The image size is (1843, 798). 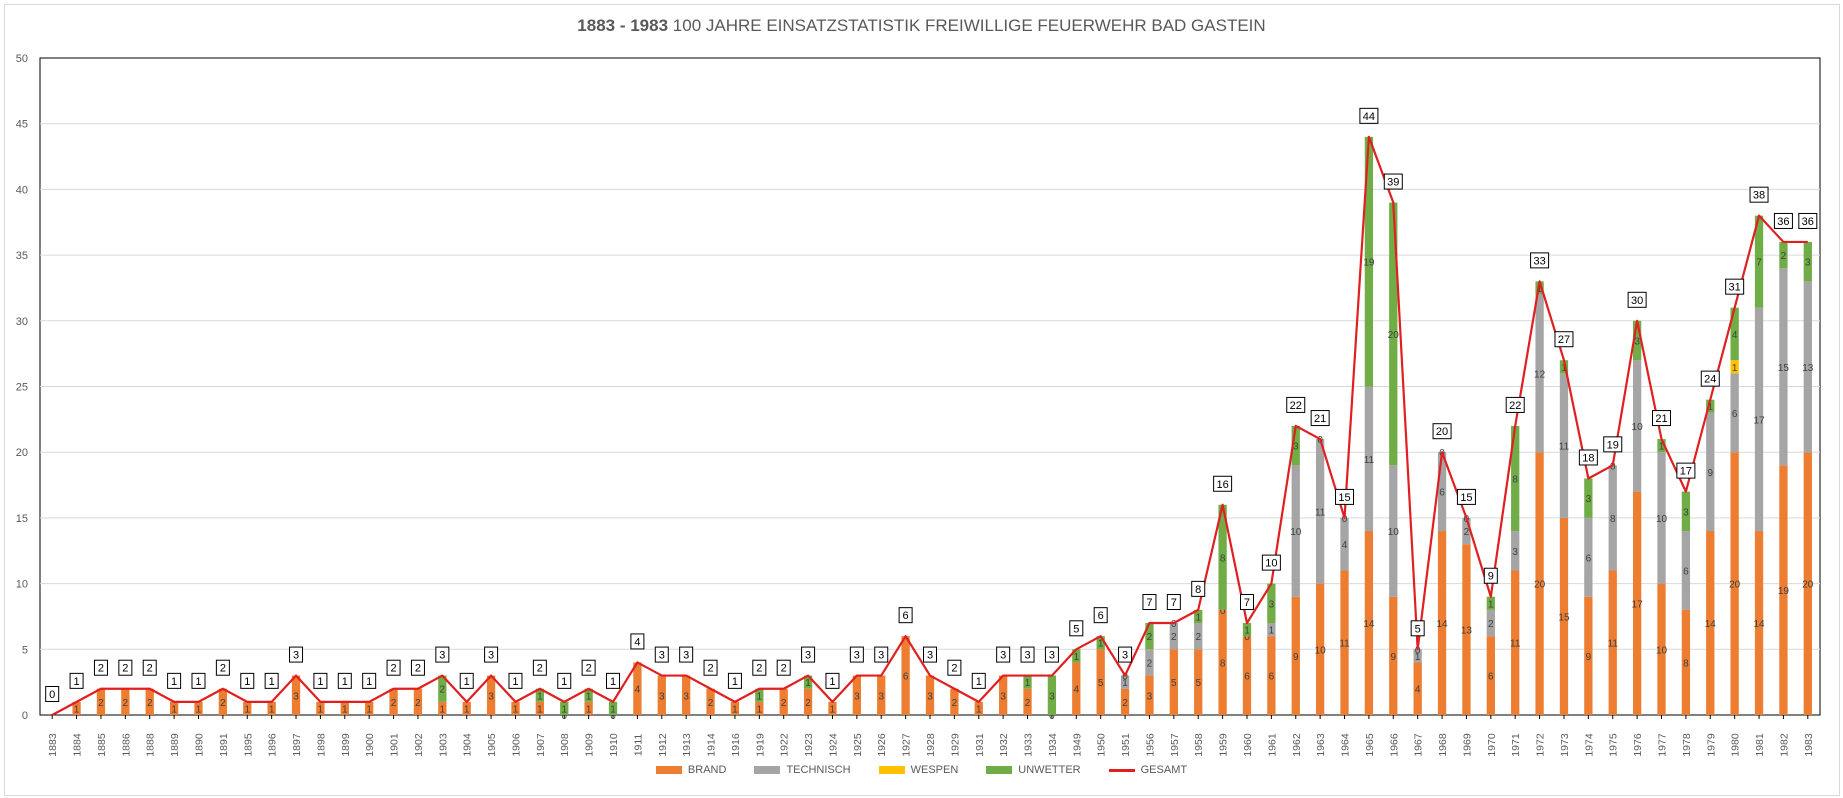 What do you see at coordinates (1369, 117) in the screenshot?
I see `total-label: 44` at bounding box center [1369, 117].